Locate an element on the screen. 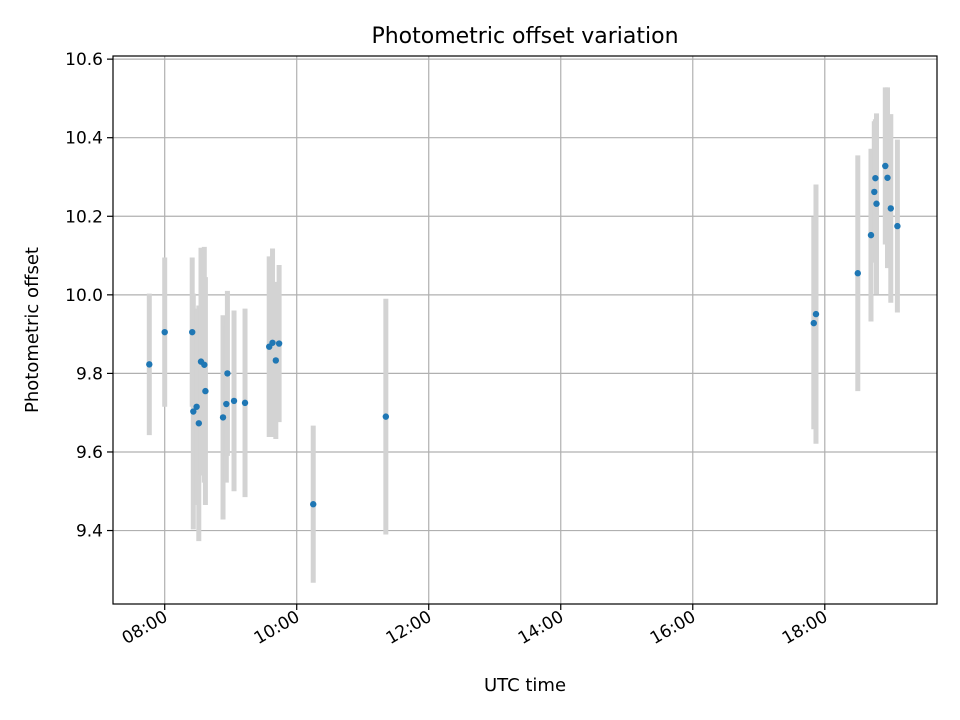  y-tick-label: 9.8 is located at coordinates (89, 374).